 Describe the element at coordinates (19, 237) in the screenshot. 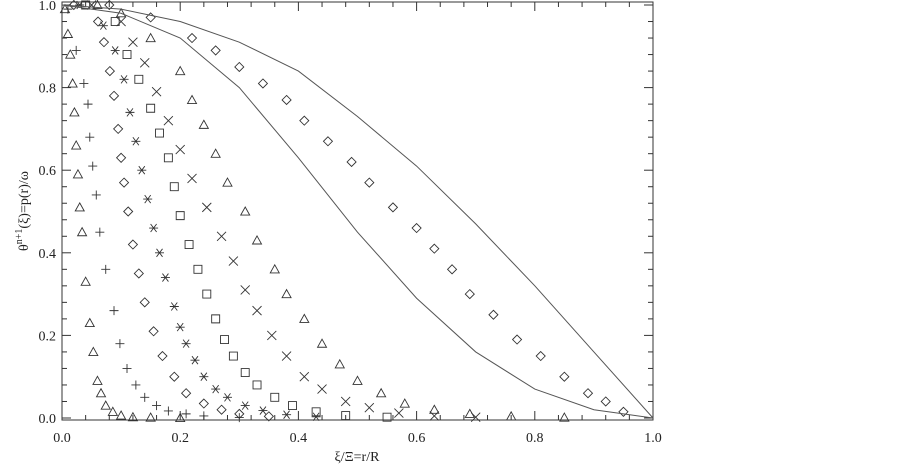

I see `y-label-superscript: n+1` at that location.